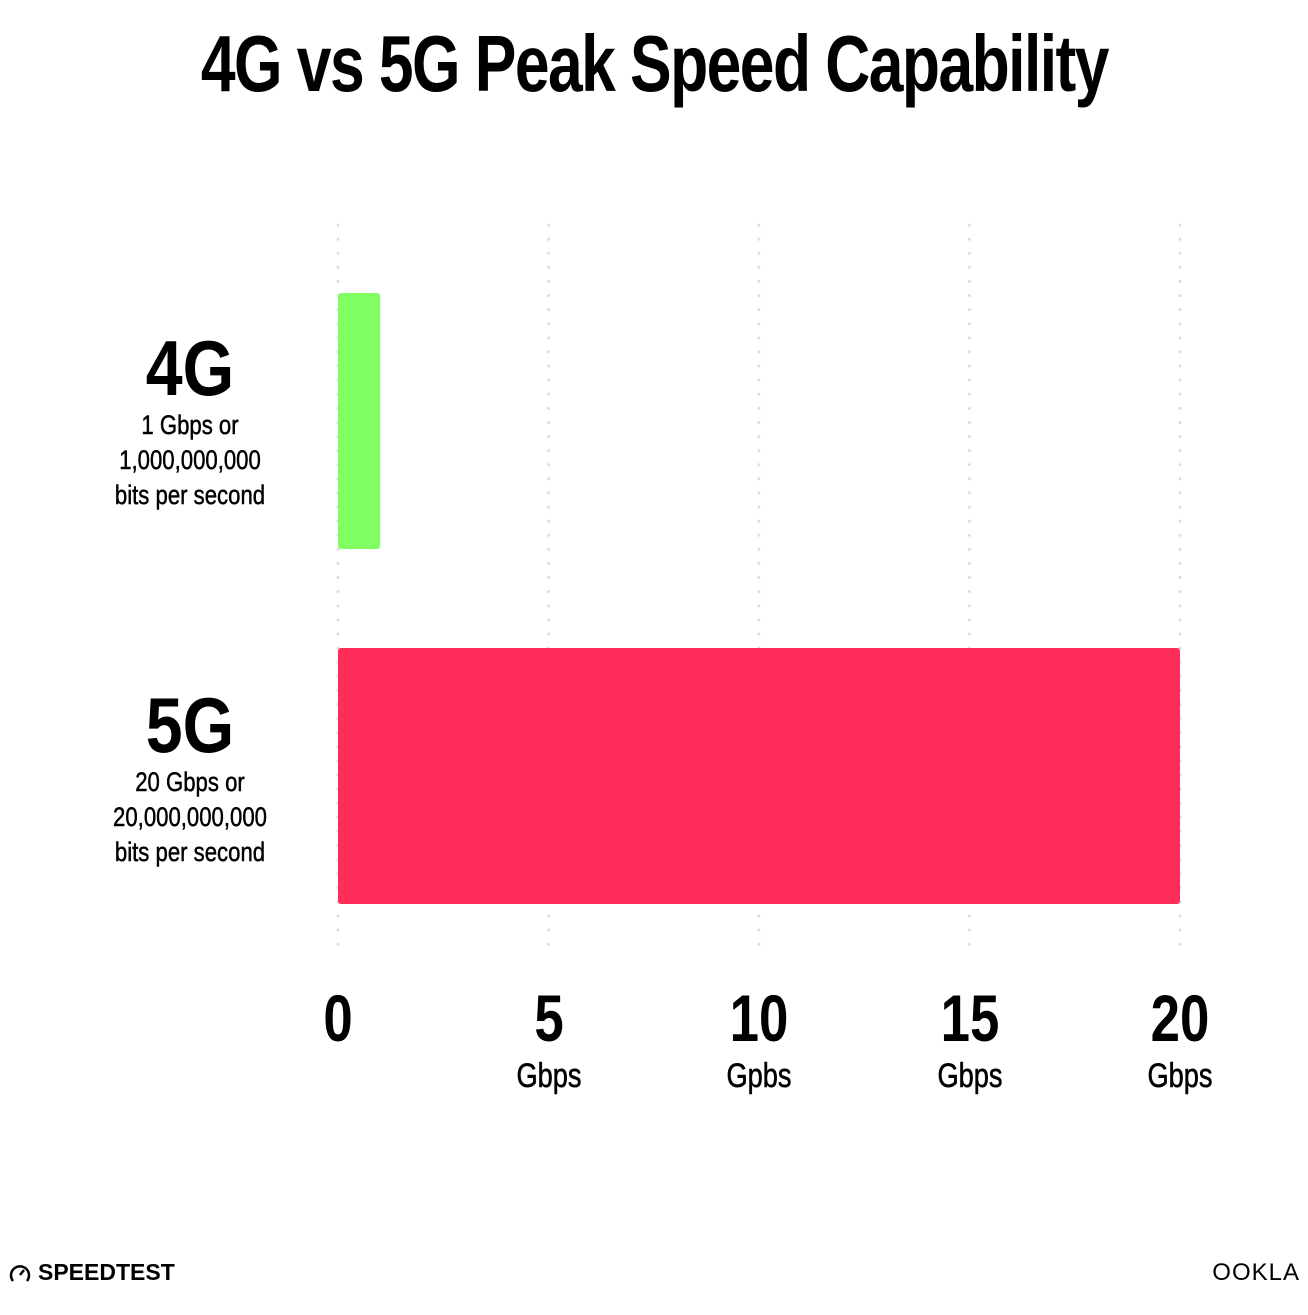  I want to click on tick-label: 15 Gbps, so click(970, 1038).